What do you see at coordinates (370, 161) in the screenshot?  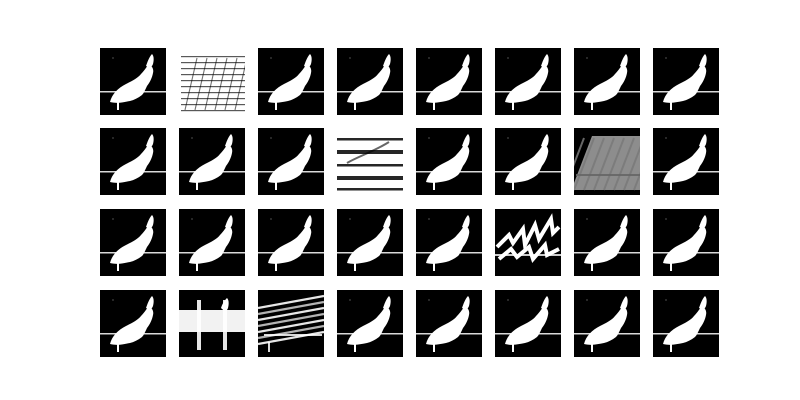 I see `tile-r2-c4` at bounding box center [370, 161].